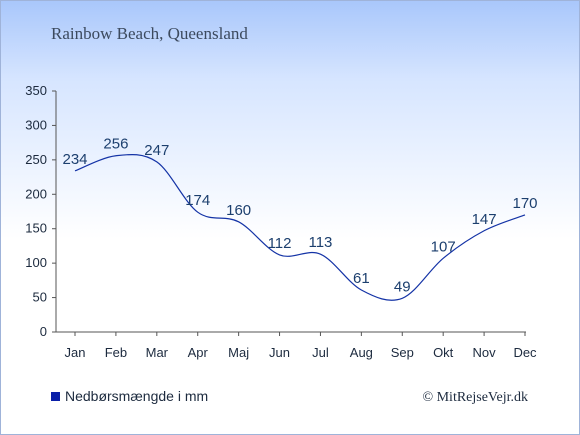 This screenshot has height=435, width=580. What do you see at coordinates (279, 352) in the screenshot?
I see `x-tick-label: Jun` at bounding box center [279, 352].